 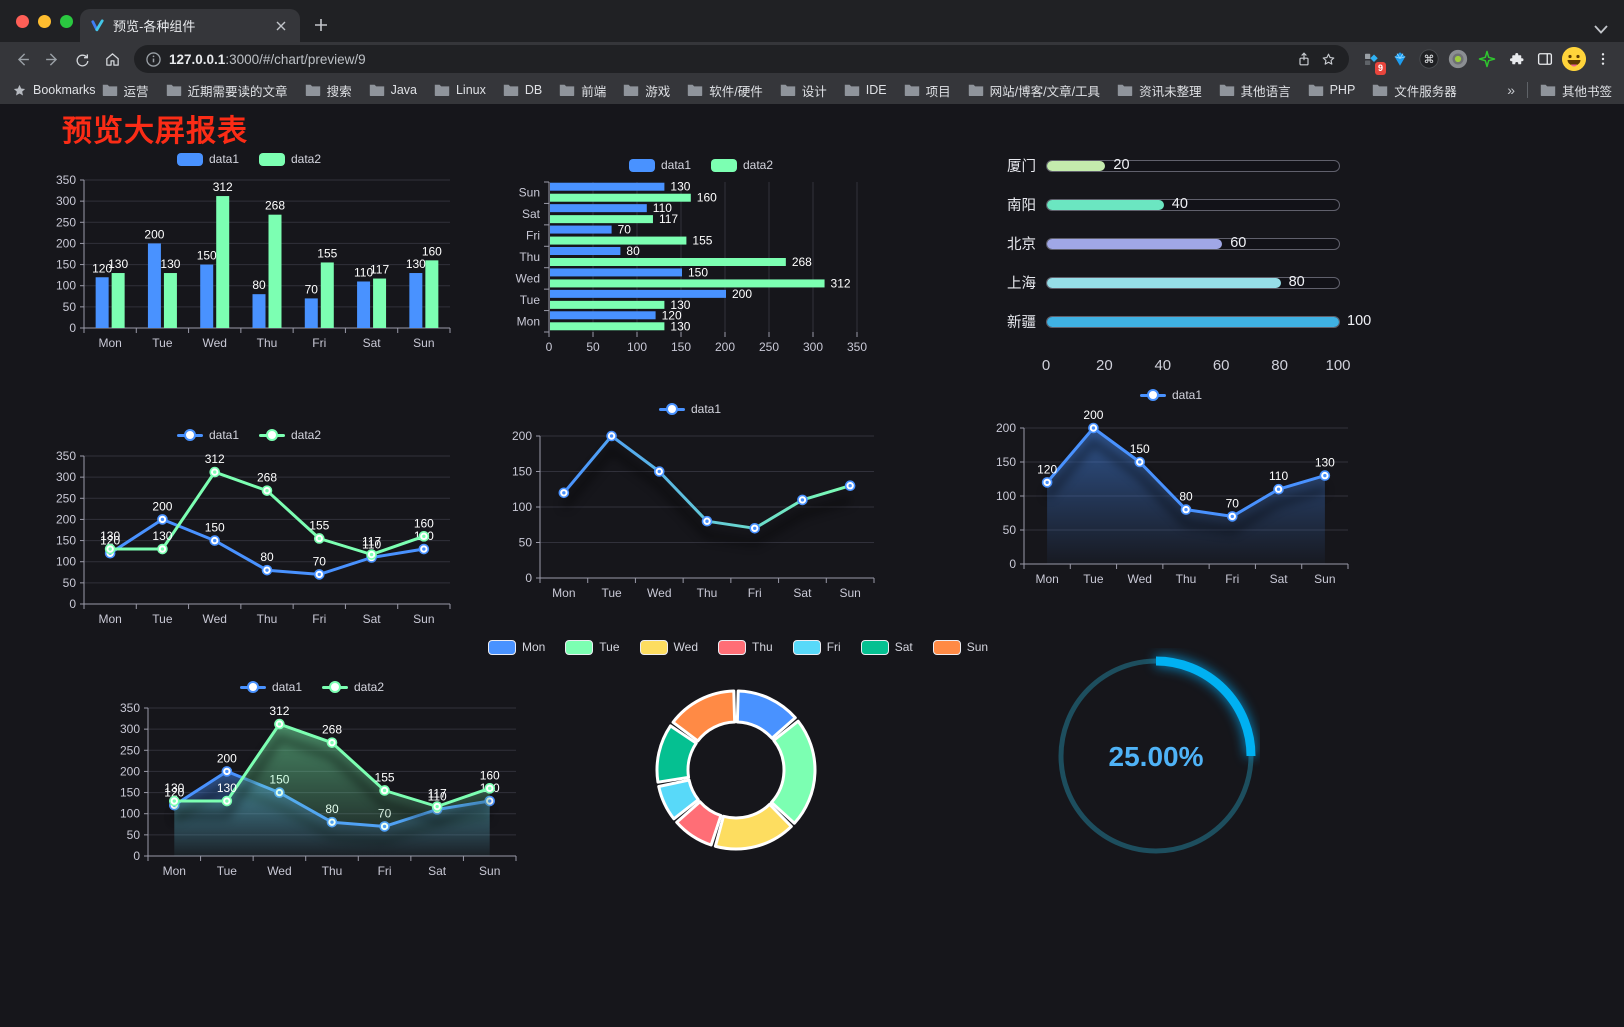 I want to click on svg-text: Sun, so click(x=423, y=343).